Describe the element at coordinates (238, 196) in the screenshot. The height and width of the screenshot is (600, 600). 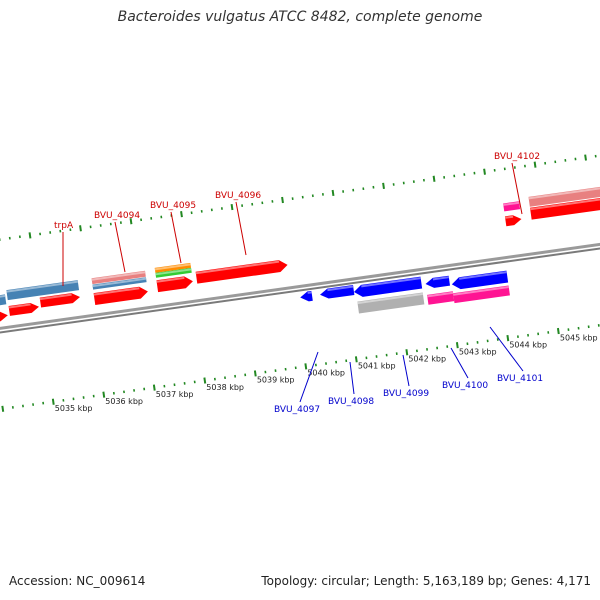
I see `gene-label: BVU_4096` at that location.